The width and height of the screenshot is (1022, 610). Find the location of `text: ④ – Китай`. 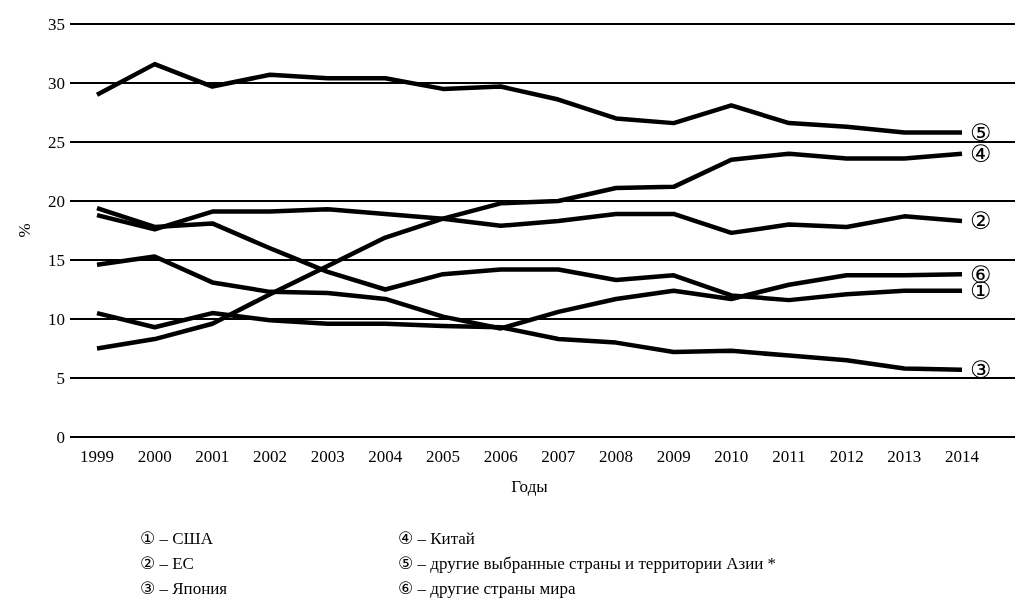

text: ④ – Китай is located at coordinates (436, 538).